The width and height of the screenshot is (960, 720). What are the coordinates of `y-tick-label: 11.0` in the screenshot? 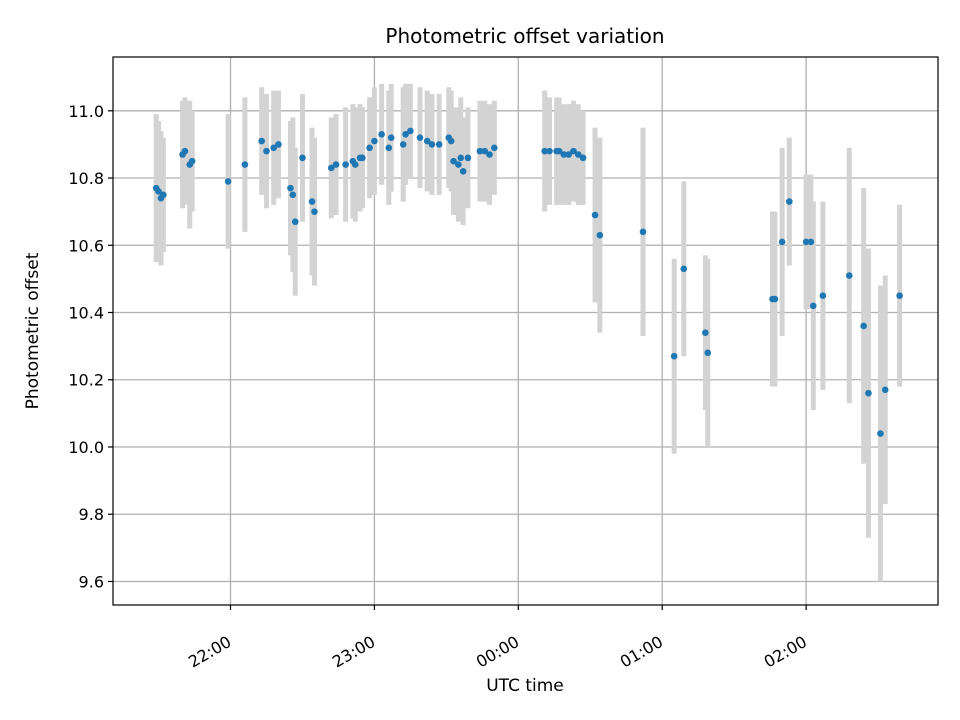 It's located at (86, 111).